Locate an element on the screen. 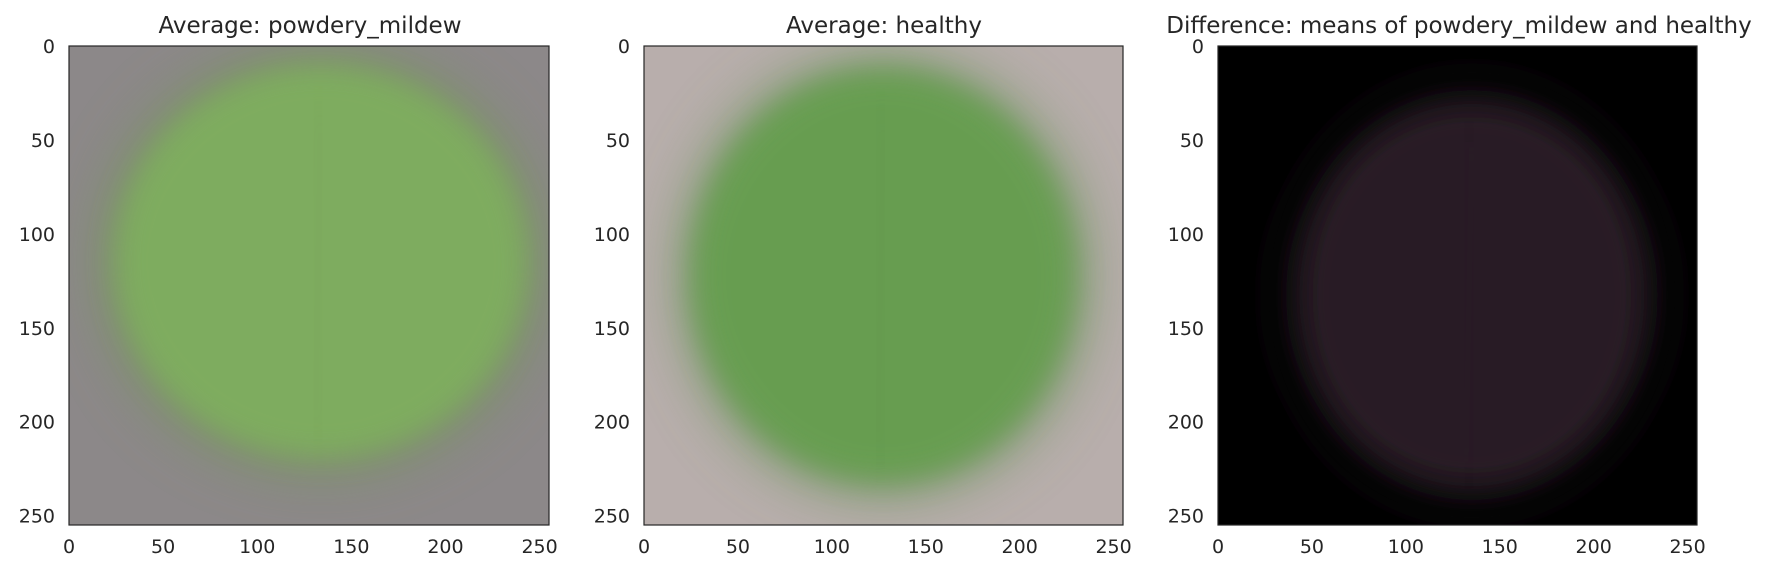  panel-title-powdery-mildew: Average: powdery_mildew is located at coordinates (309, 26).